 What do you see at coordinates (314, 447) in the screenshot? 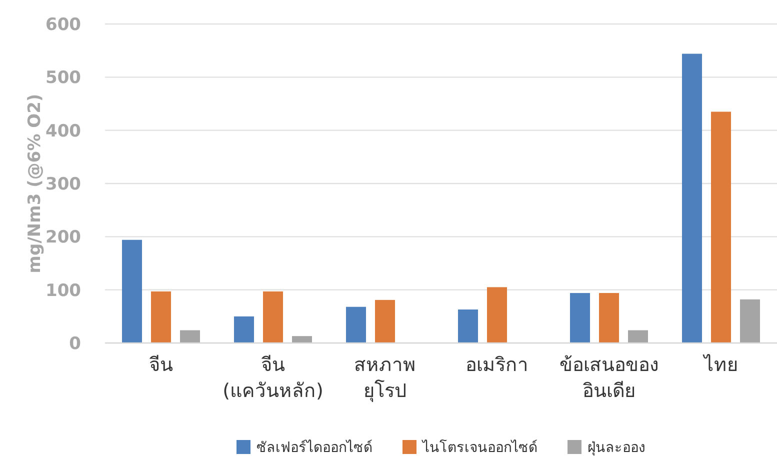
I see `legend-label: ซัลเฟอร์ไดออกไซด์` at bounding box center [314, 447].